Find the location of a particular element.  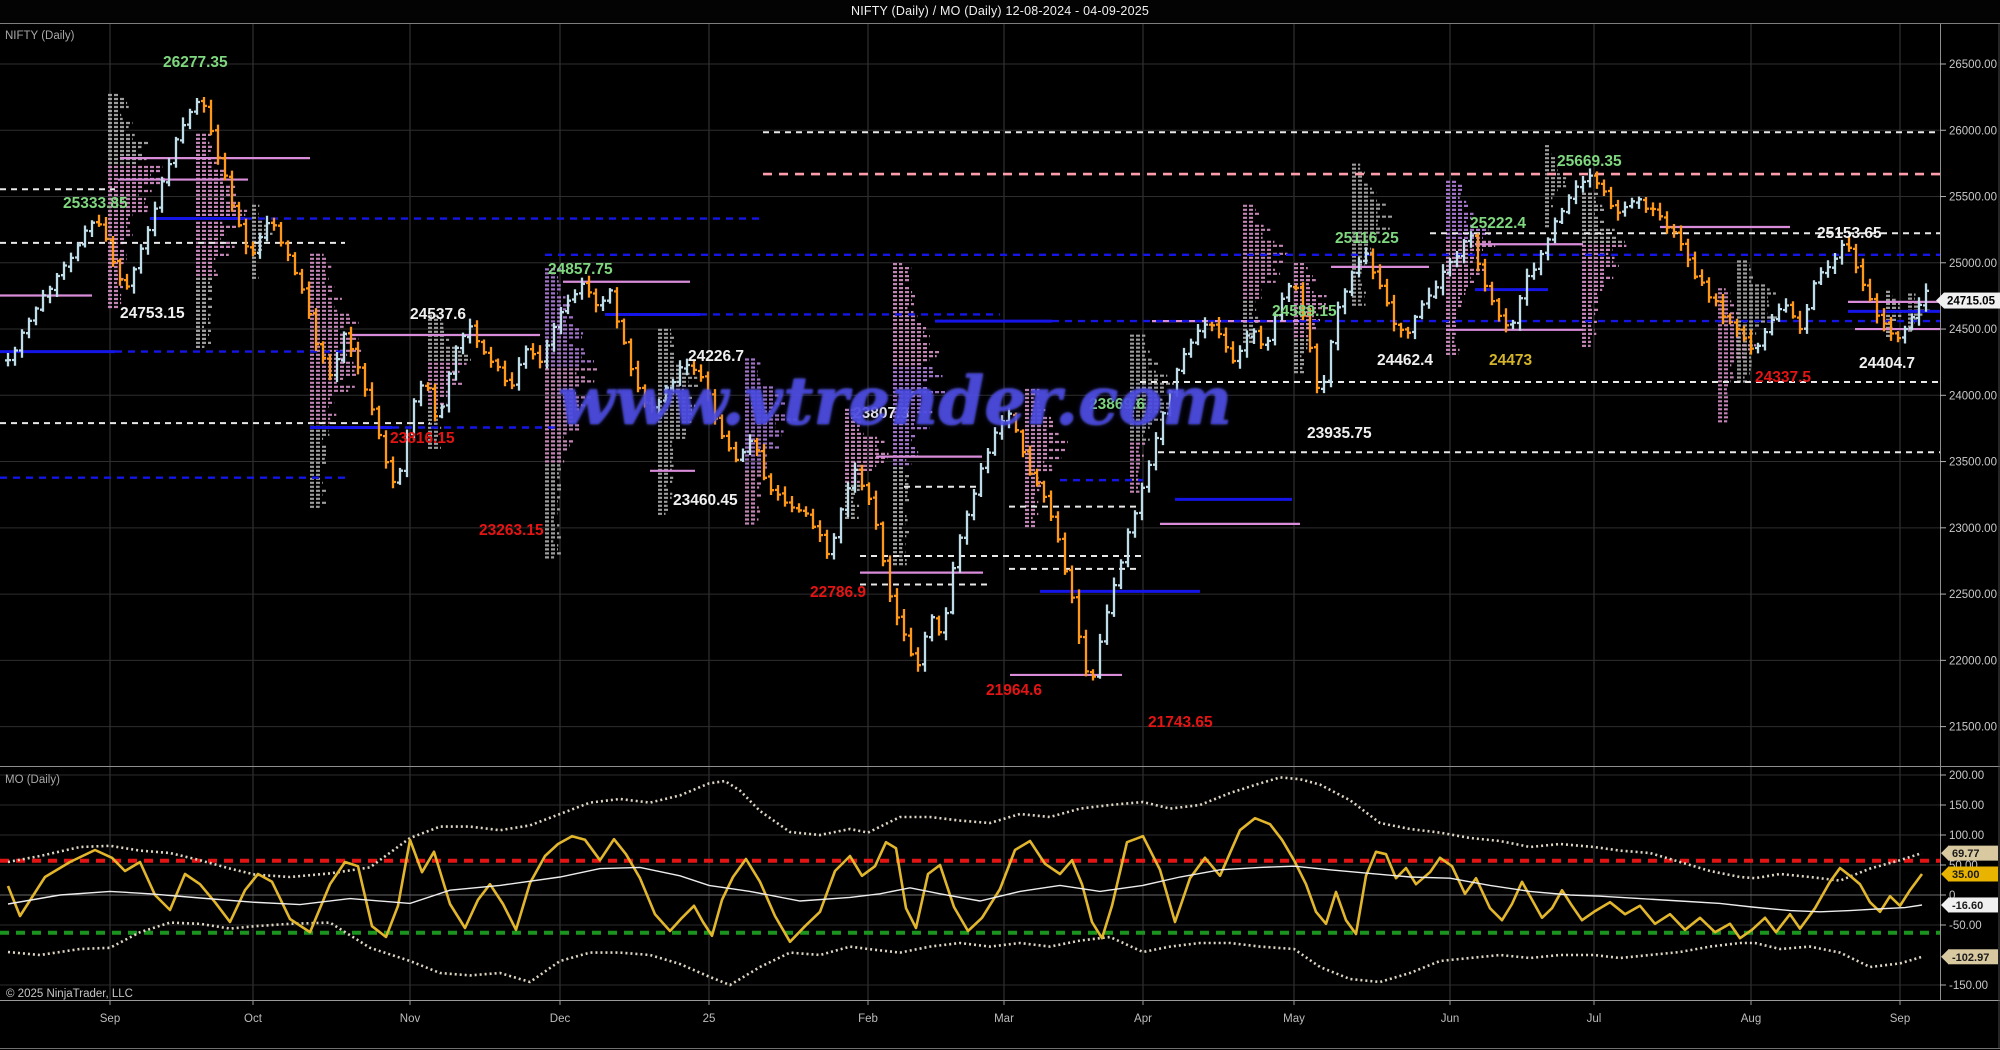

svg-text: -150.00 is located at coordinates (1968, 986).